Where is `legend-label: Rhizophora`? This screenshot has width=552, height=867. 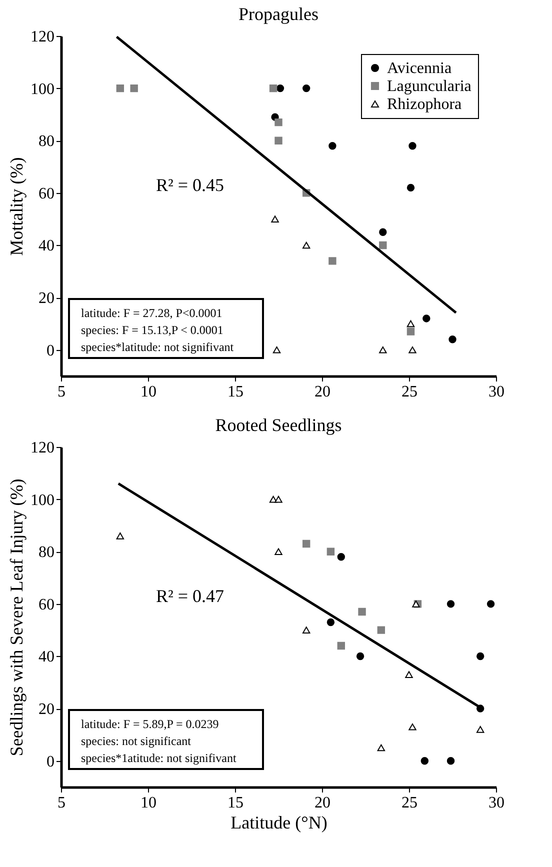
legend-label: Rhizophora is located at coordinates (424, 104).